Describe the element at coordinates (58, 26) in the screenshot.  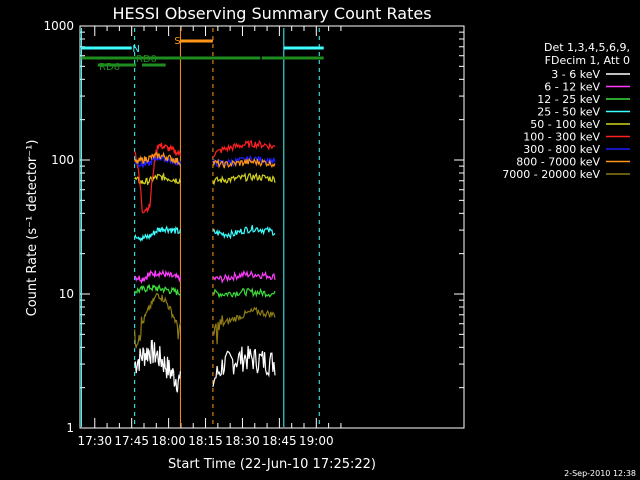
I see `y-tick-label: 1000` at that location.